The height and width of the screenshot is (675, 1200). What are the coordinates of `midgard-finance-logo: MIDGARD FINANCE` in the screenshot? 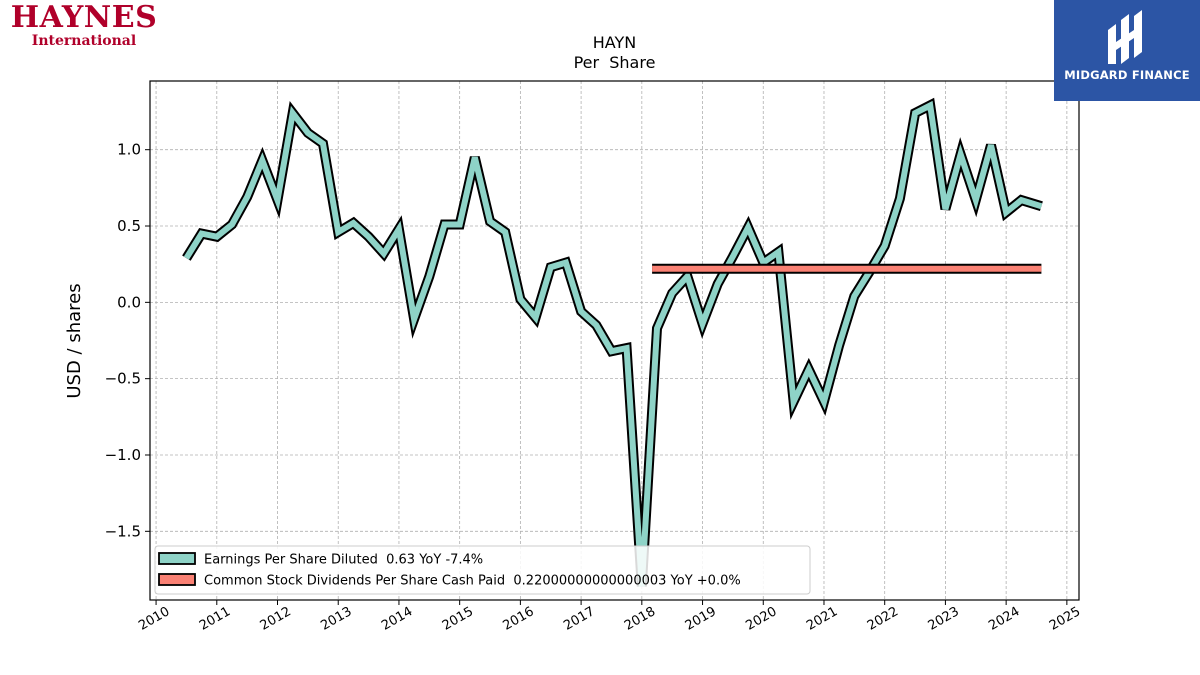 It's located at (1127, 50).